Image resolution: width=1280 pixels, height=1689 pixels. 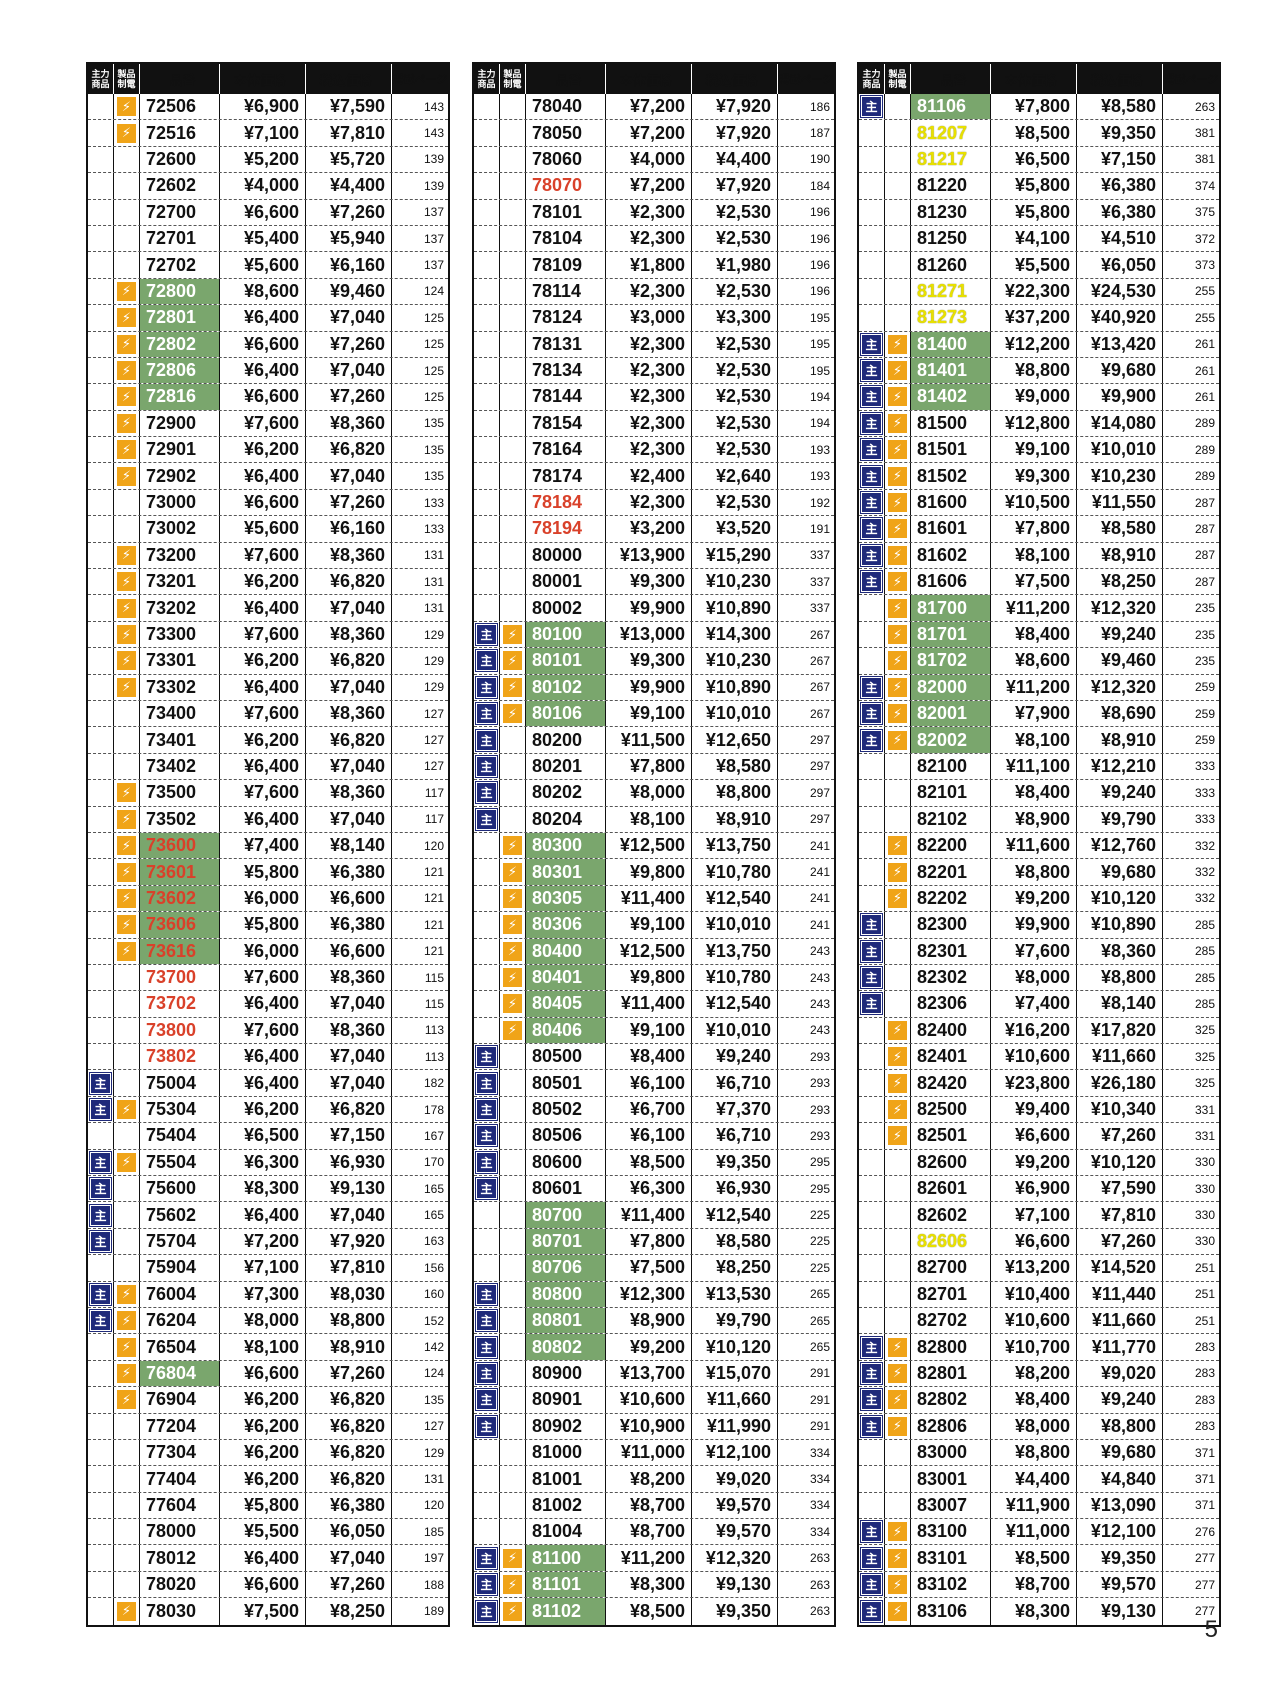 I want to click on catalog-page: 333, so click(x=1204, y=792).